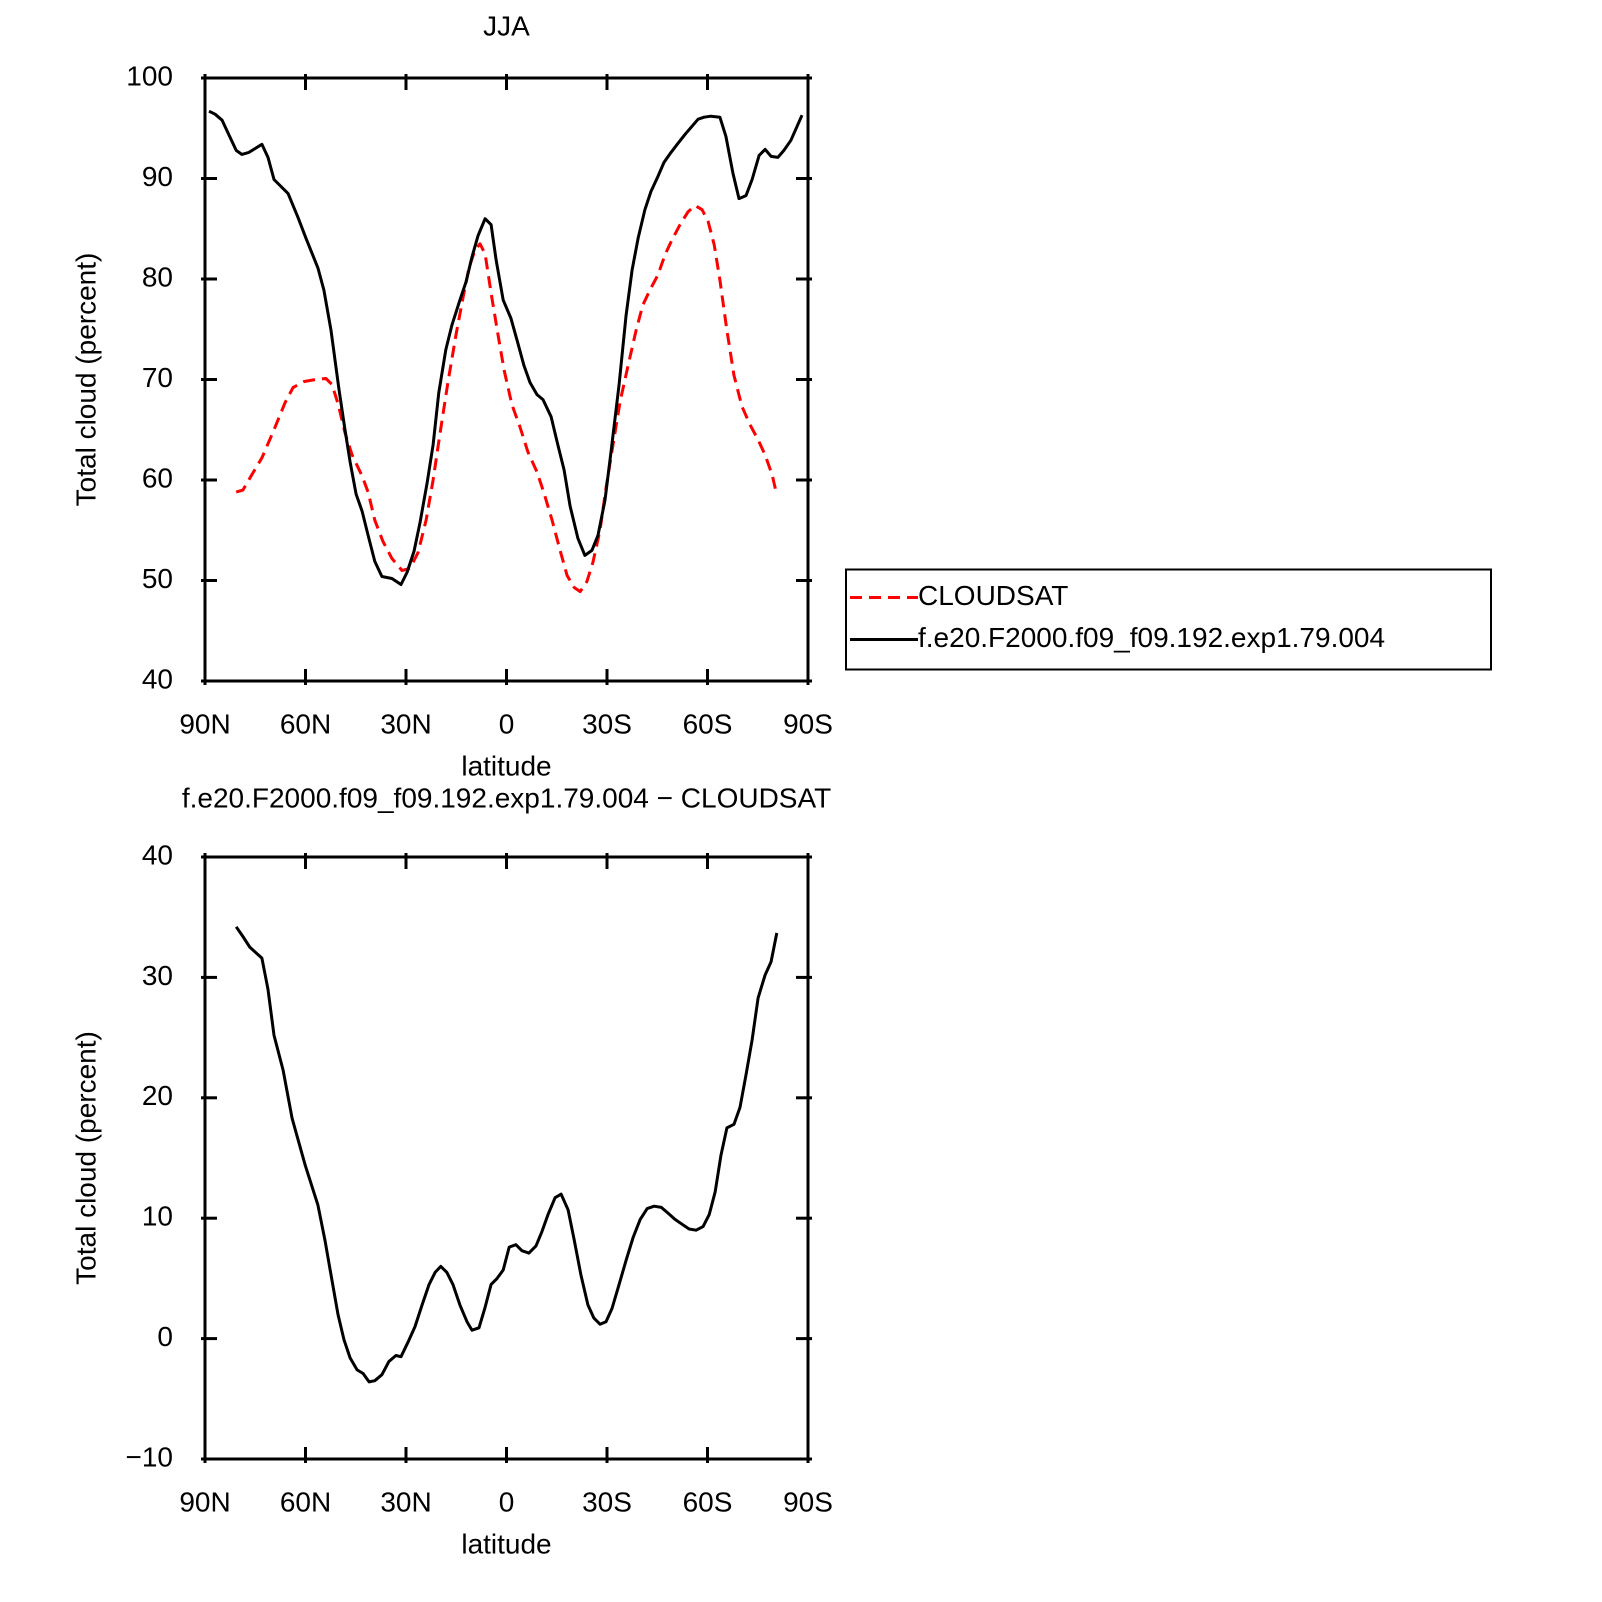 The width and height of the screenshot is (1602, 1602). I want to click on y-tick-label: 60, so click(157, 477).